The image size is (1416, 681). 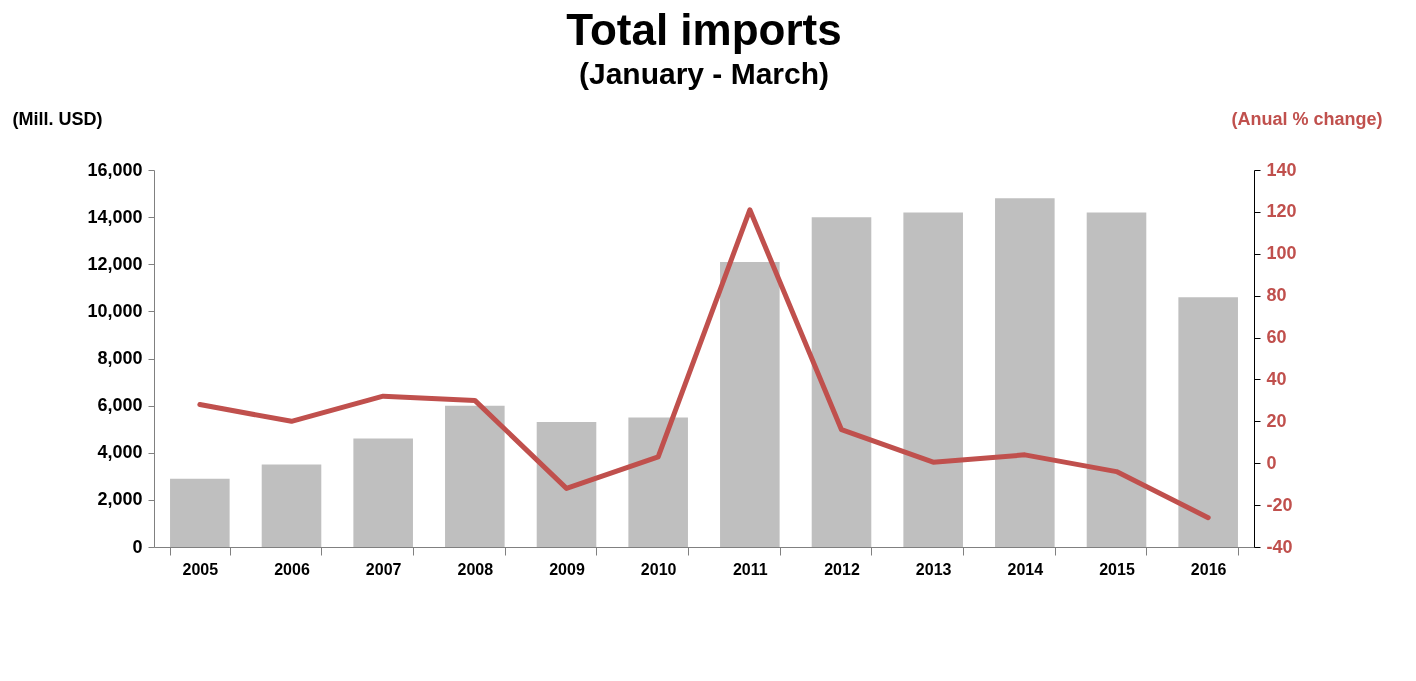 I want to click on y-tick-label: 8,000, so click(x=120, y=358).